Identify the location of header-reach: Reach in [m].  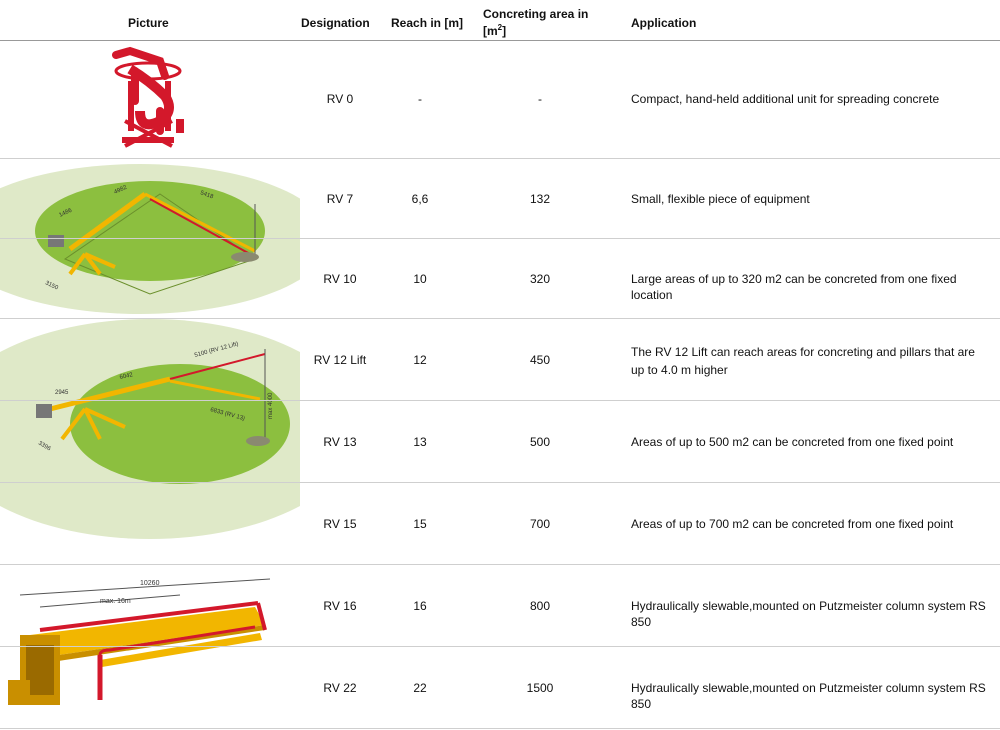
(427, 23).